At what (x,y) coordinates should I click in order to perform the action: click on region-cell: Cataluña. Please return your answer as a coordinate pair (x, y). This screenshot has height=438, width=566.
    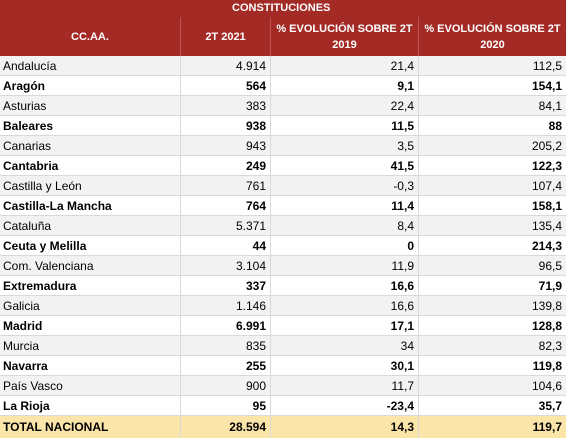
    Looking at the image, I should click on (27, 225).